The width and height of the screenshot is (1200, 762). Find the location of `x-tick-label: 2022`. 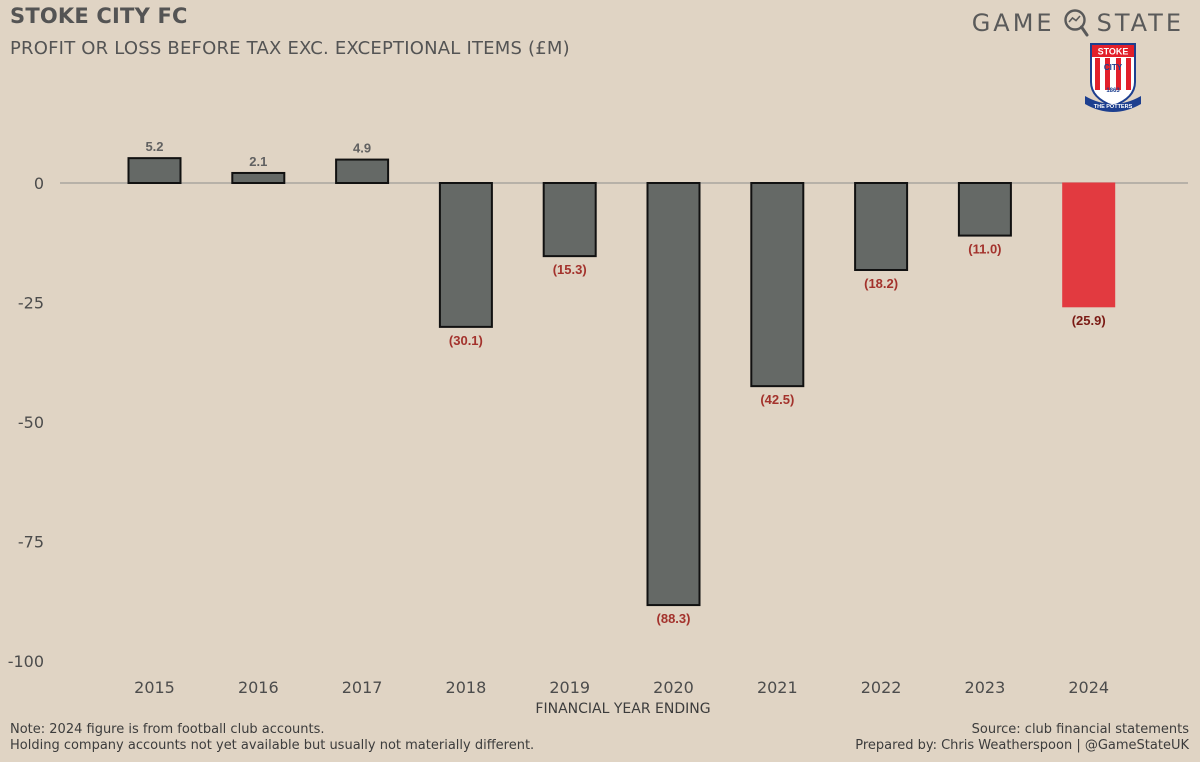

x-tick-label: 2022 is located at coordinates (881, 687).